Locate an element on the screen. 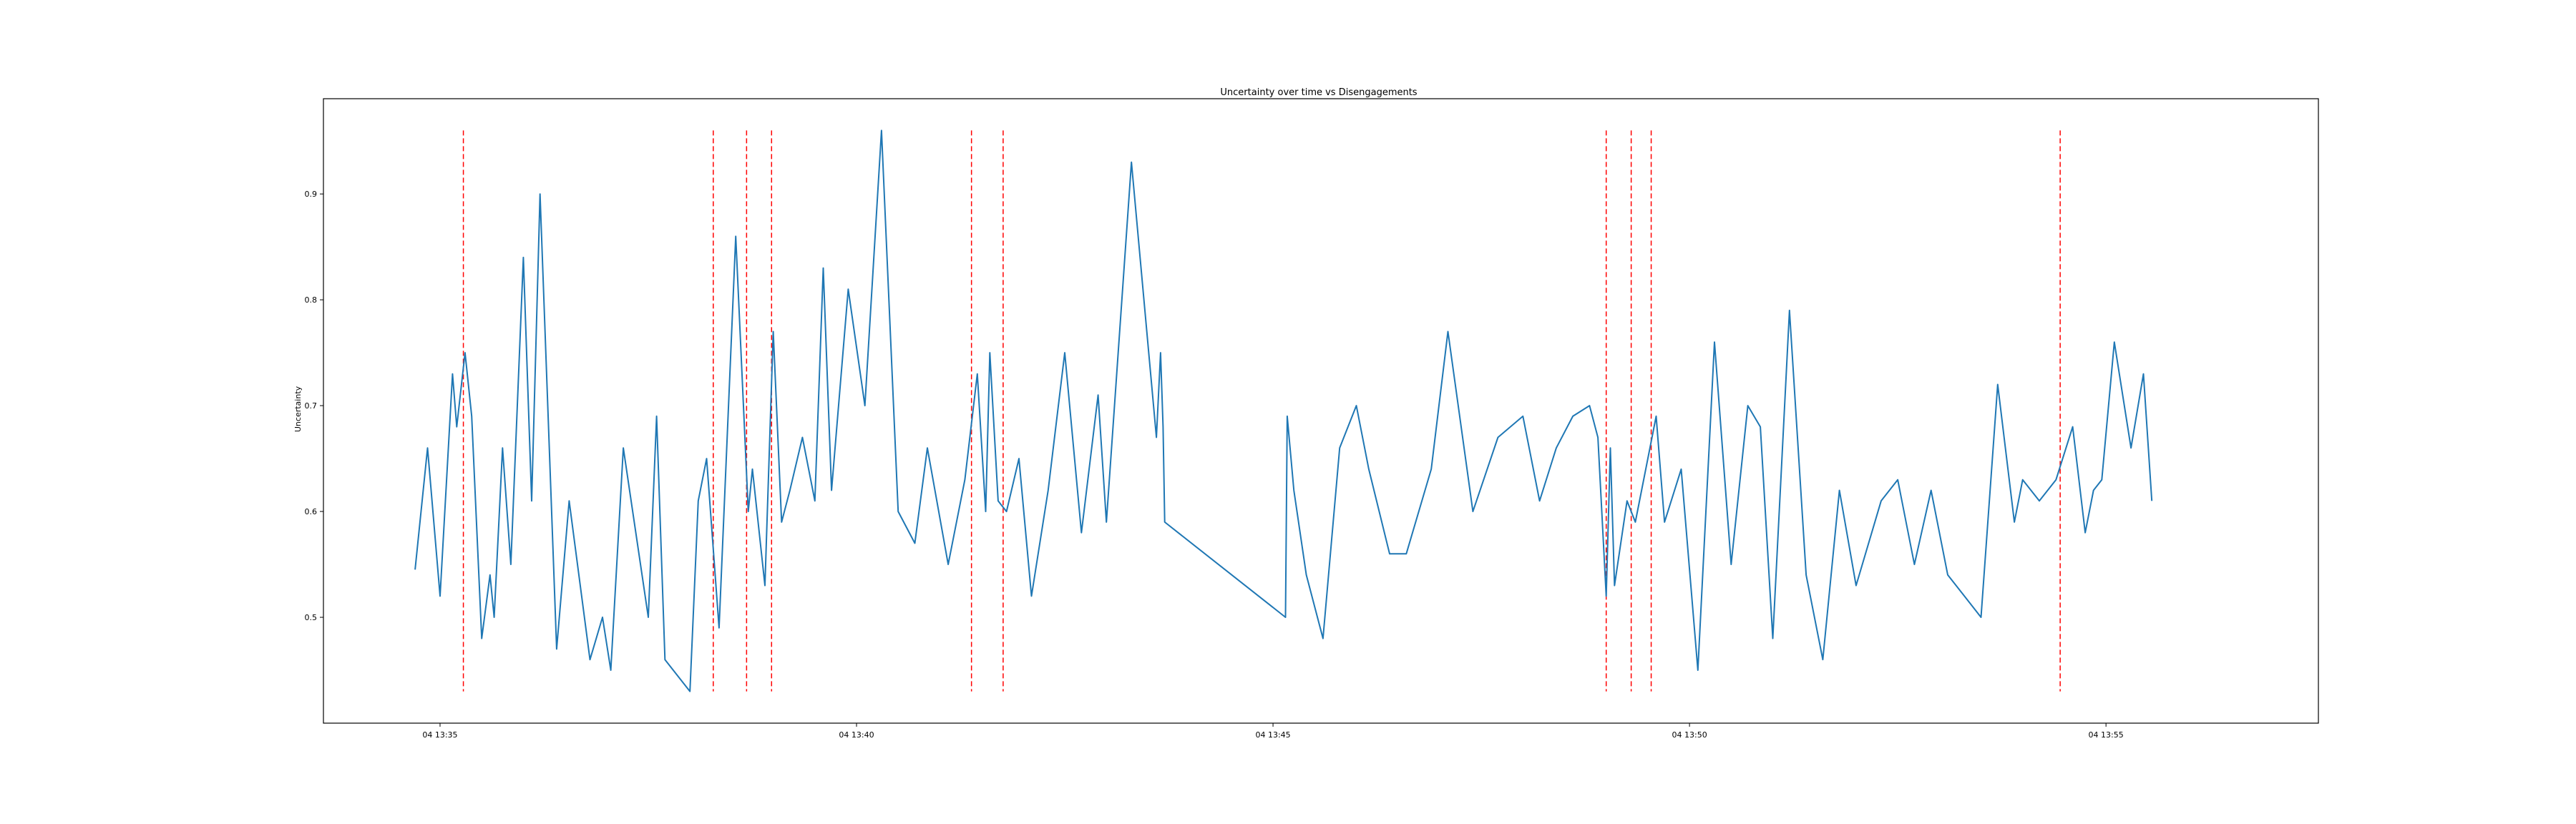  x-tick-label: 04 13:40 is located at coordinates (856, 735).